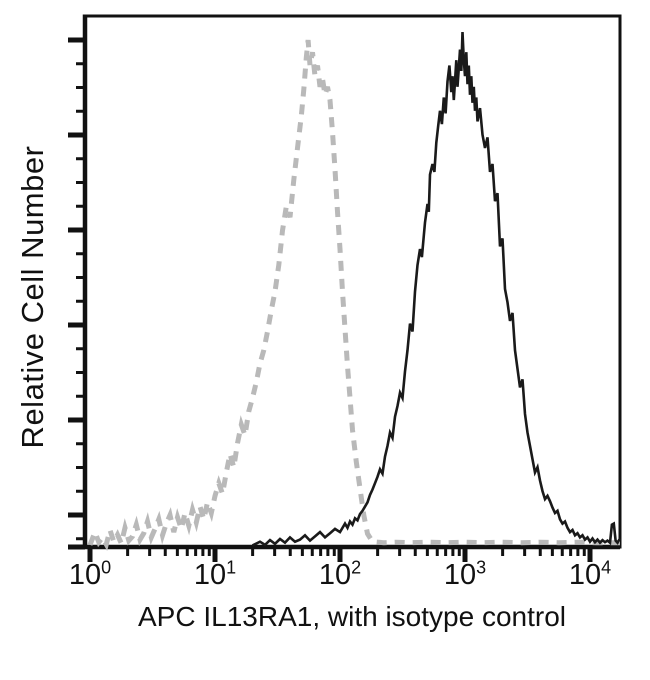 This screenshot has height=680, width=650. I want to click on x-tick-label-1e0: 10⁰, so click(90, 574).